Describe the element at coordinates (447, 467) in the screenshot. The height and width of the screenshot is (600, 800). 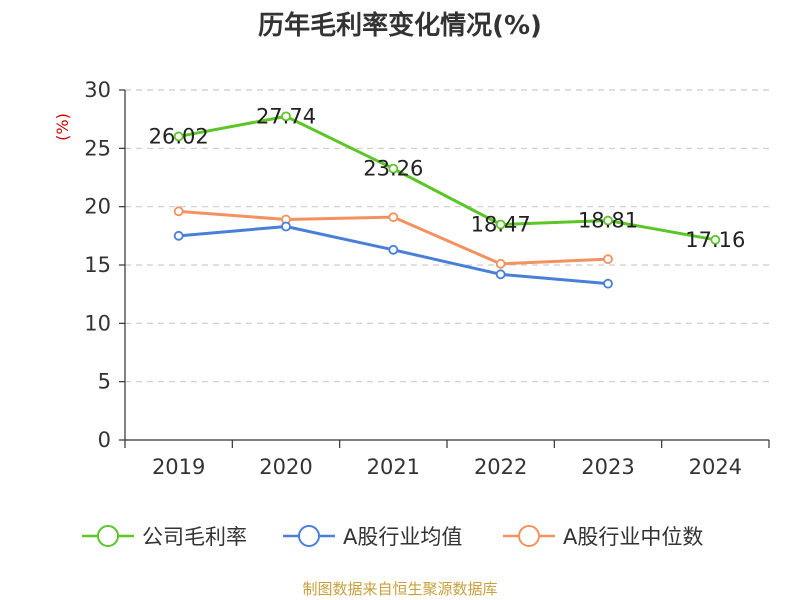
I see `x-tick-labels: 2019 2020 2021 2022 2023 2024` at that location.